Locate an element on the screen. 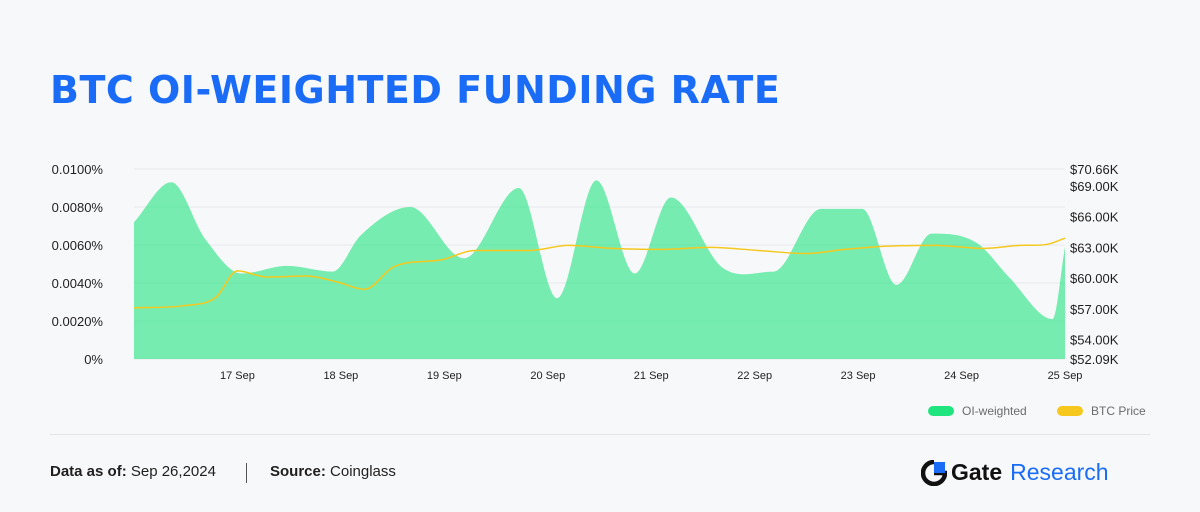 The image size is (1200, 512). footer-divider is located at coordinates (600, 434).